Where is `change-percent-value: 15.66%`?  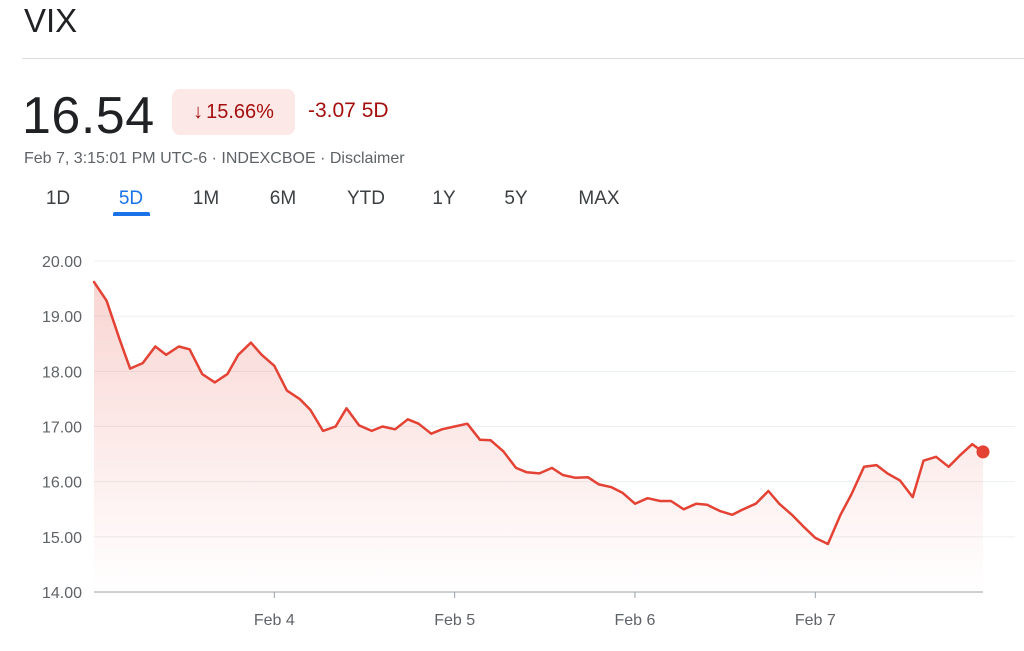 change-percent-value: 15.66% is located at coordinates (240, 111).